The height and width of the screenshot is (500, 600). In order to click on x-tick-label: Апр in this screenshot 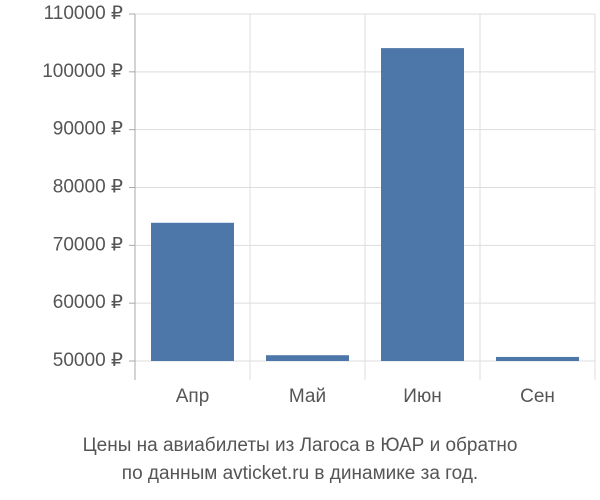, I will do `click(193, 396)`.